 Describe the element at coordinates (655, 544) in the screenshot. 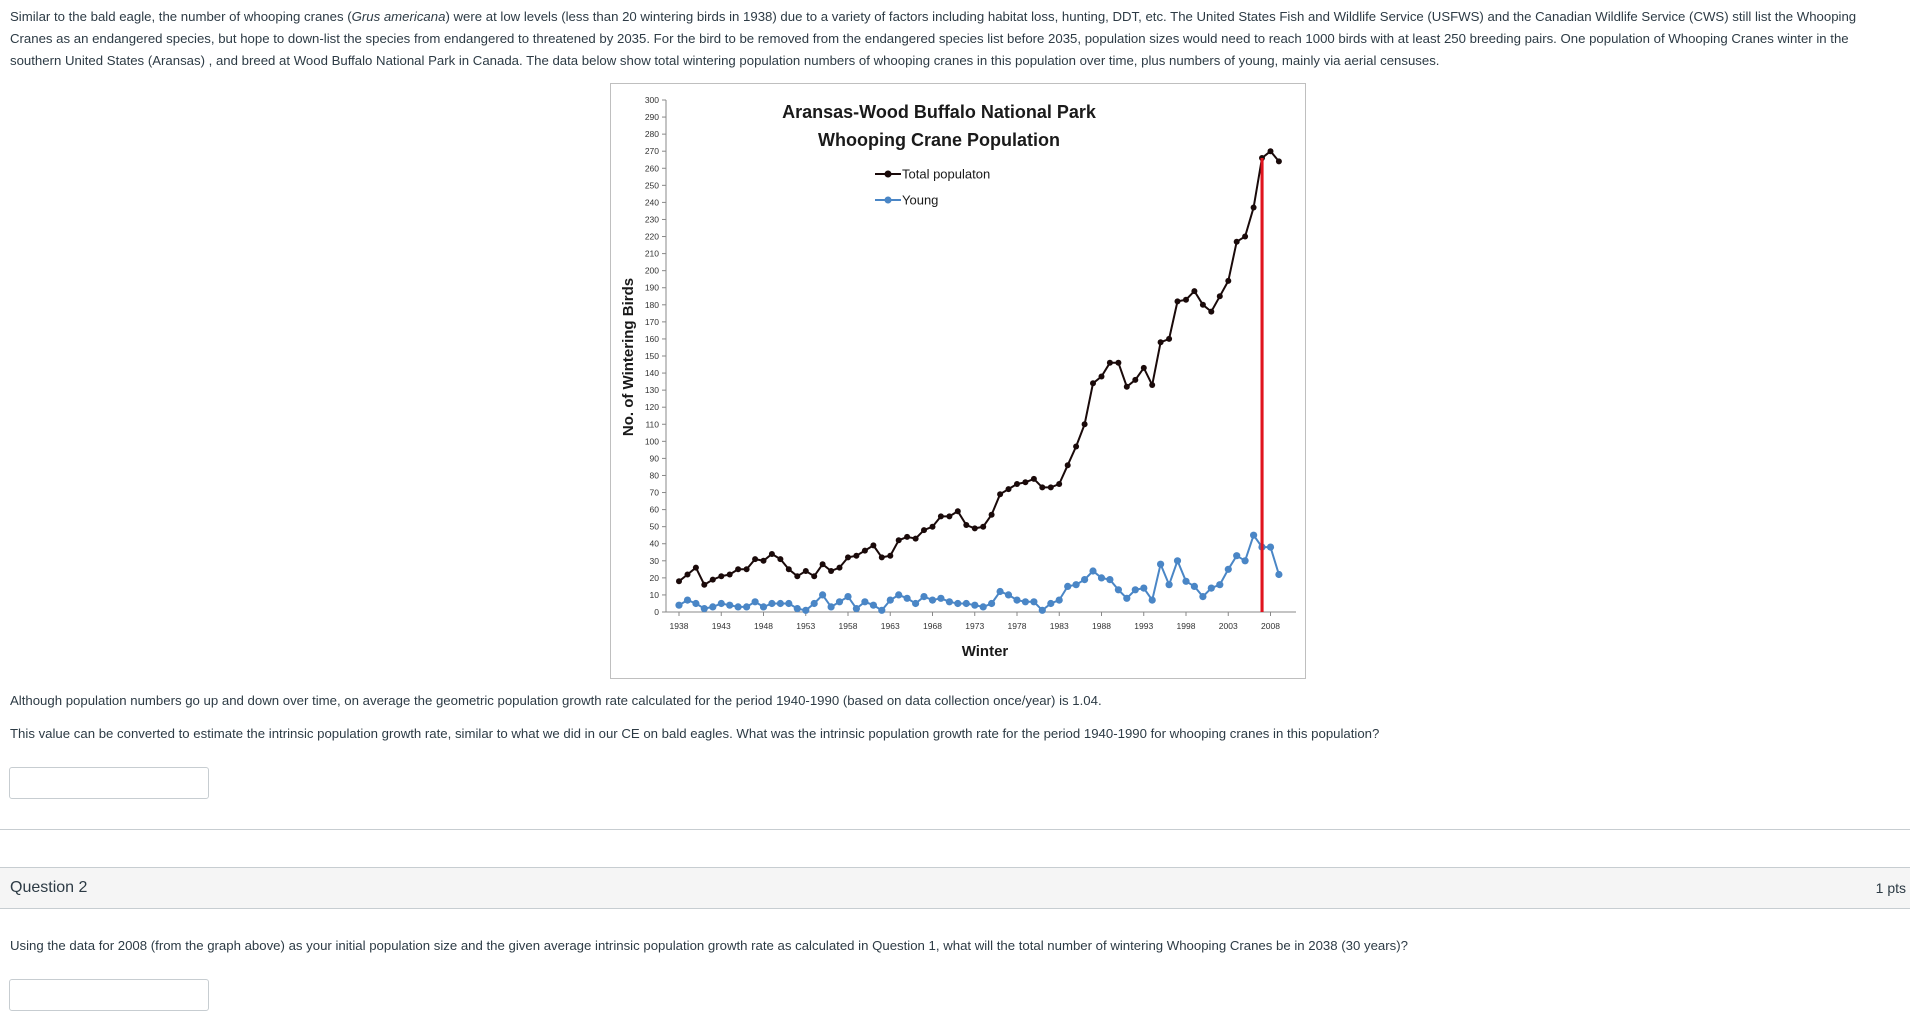

I see `y-tick-label: 40` at that location.